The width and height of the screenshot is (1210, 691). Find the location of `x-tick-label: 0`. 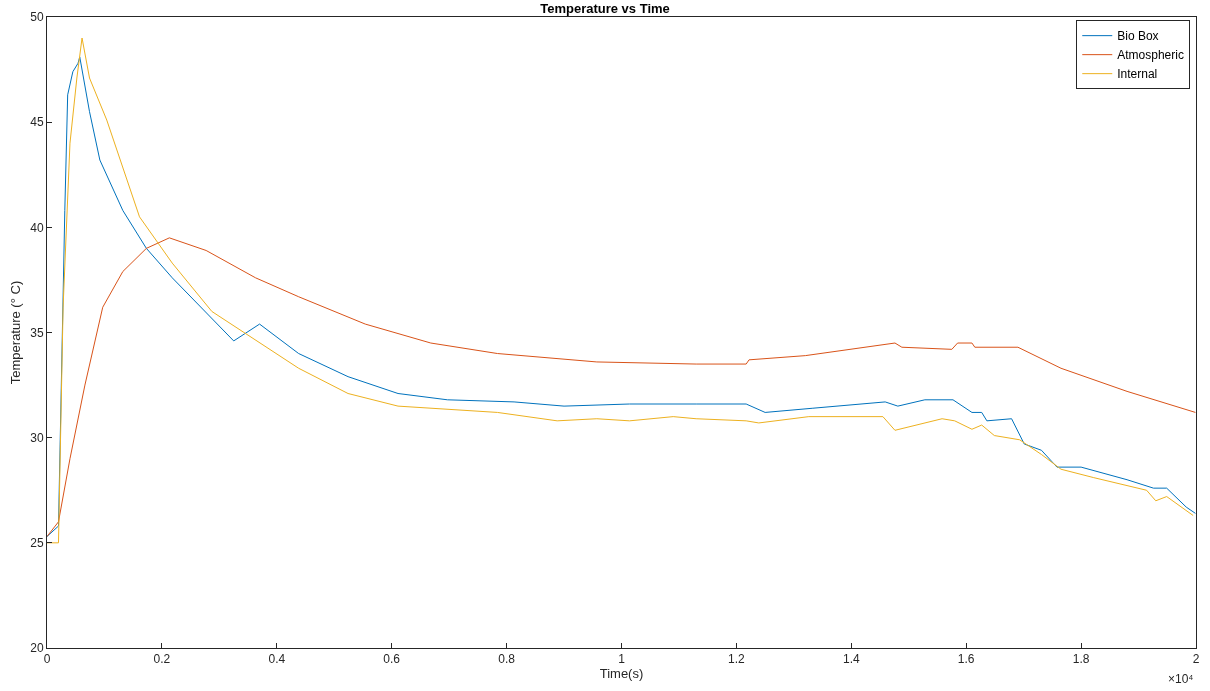

x-tick-label: 0 is located at coordinates (47, 659).